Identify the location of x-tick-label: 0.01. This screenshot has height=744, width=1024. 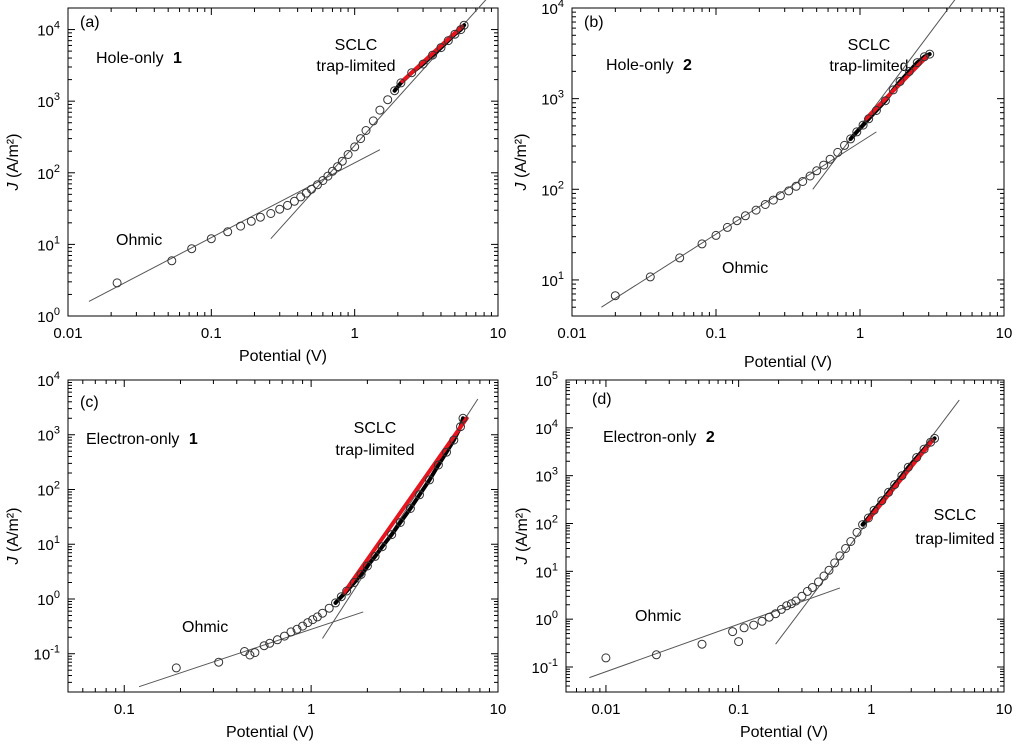
(605, 709).